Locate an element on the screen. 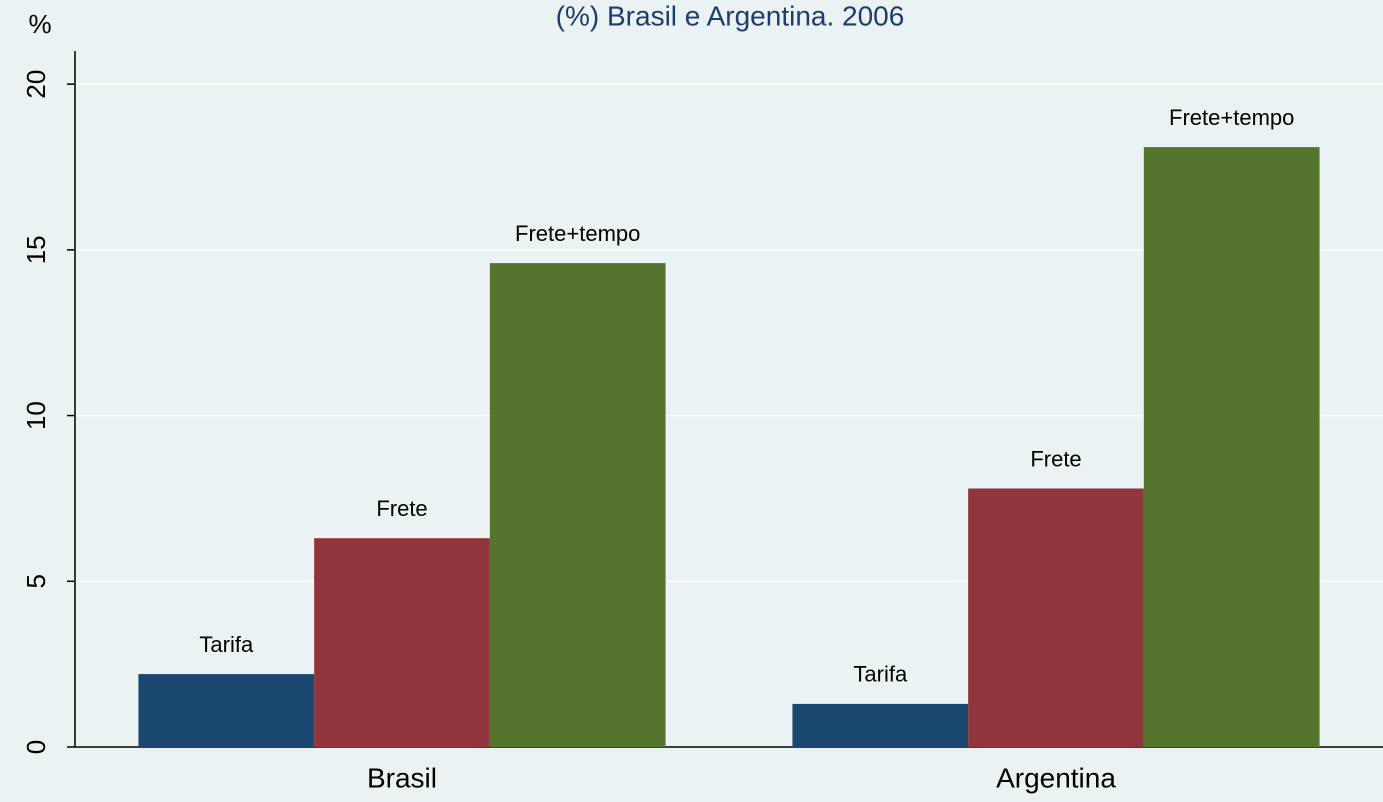 The width and height of the screenshot is (1383, 802). y-tick-label: 10 is located at coordinates (36, 415).